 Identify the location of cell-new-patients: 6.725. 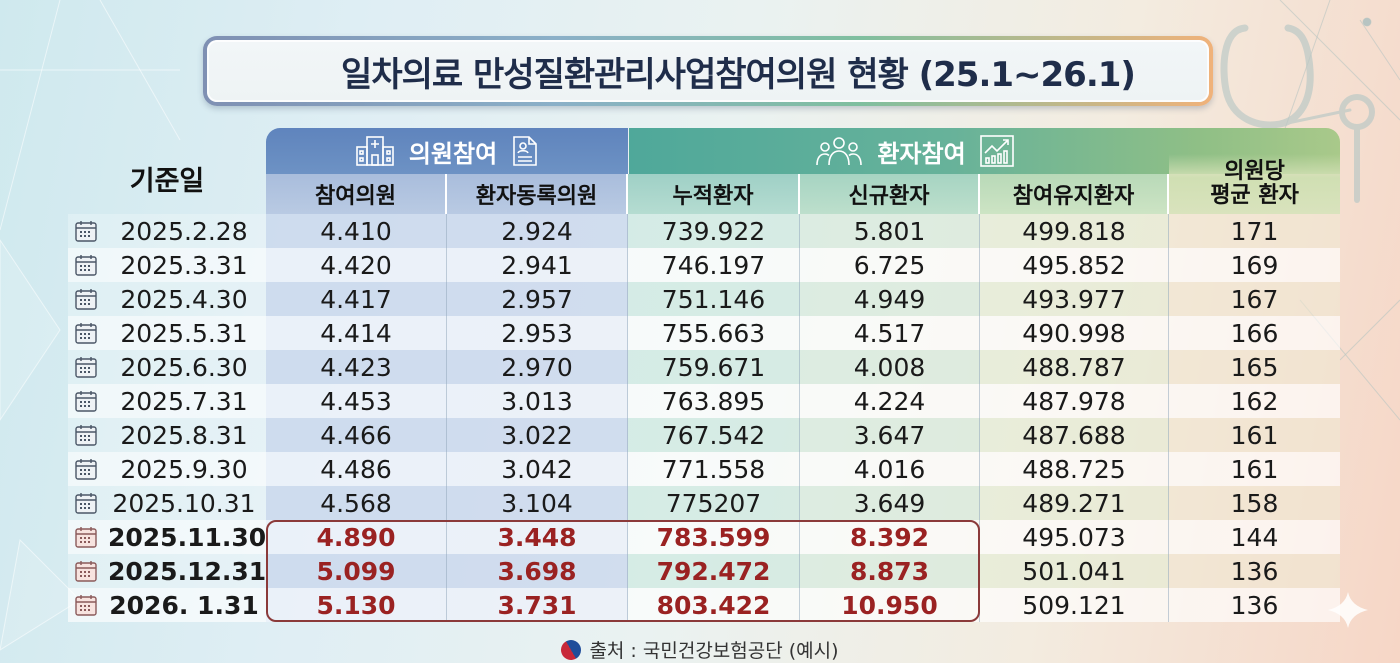
(890, 265).